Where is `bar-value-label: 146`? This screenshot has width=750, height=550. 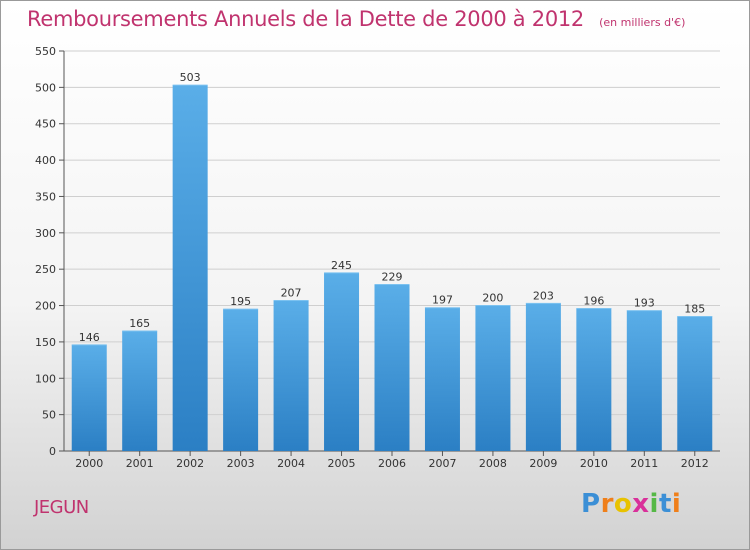 bar-value-label: 146 is located at coordinates (89, 337).